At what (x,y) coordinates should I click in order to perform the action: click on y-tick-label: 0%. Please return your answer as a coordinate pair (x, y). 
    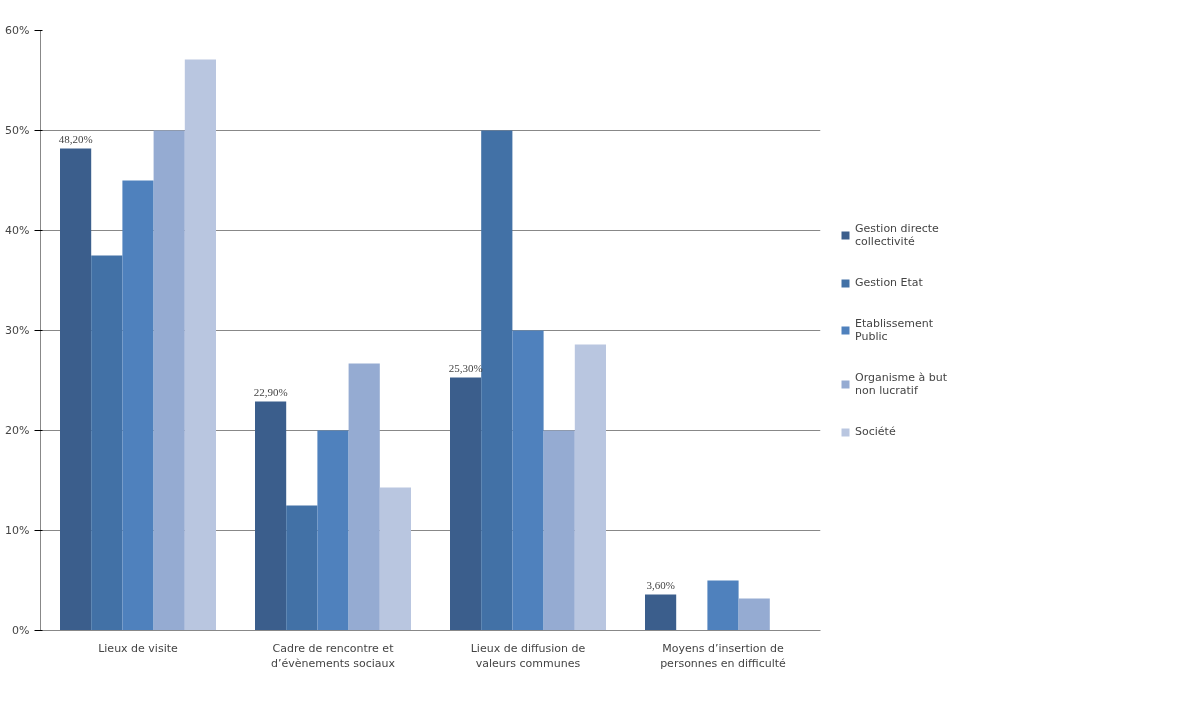
    Looking at the image, I should click on (21, 630).